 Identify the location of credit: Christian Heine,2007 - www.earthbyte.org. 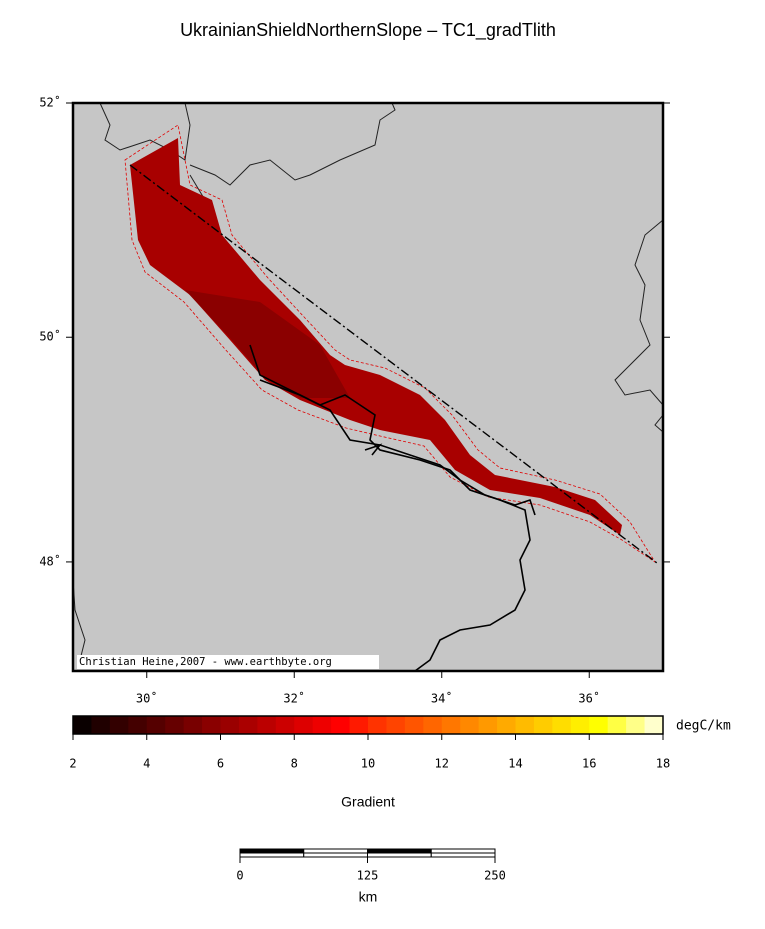
(205, 662).